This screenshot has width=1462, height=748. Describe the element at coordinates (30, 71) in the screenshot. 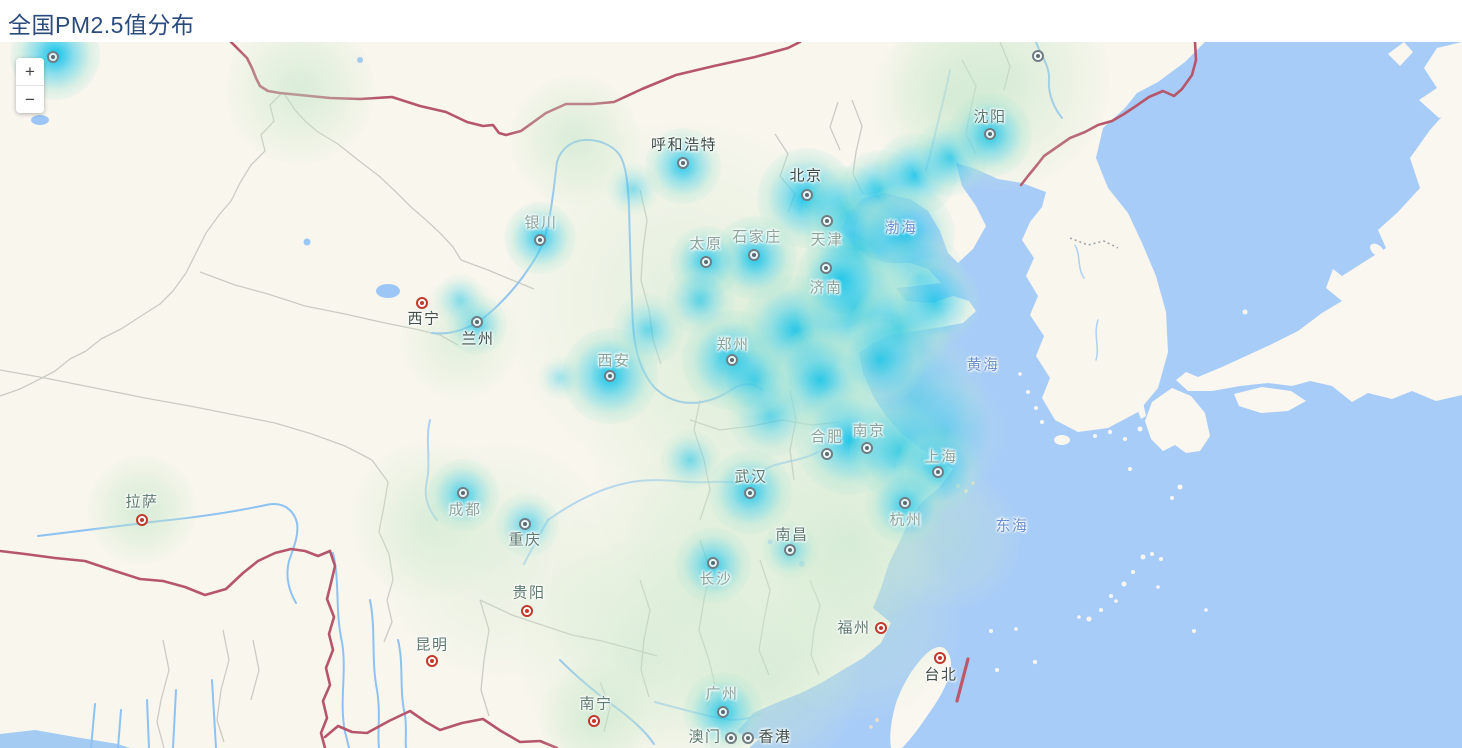

I see `zoom-in-button: +` at that location.